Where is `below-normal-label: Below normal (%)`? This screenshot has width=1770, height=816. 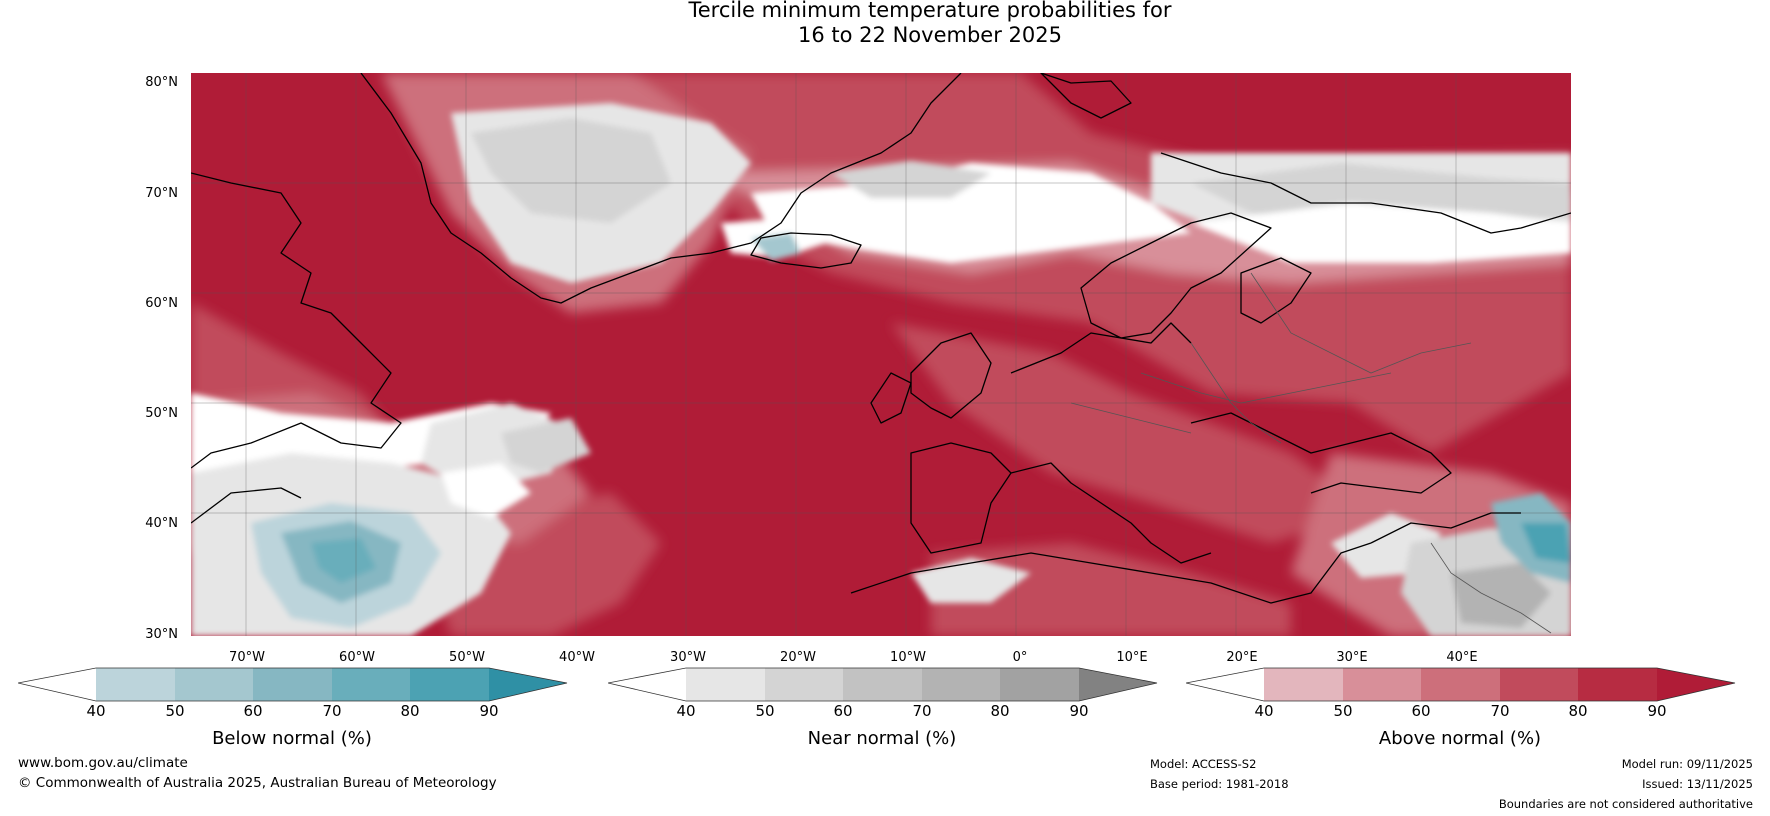 below-normal-label: Below normal (%) is located at coordinates (292, 738).